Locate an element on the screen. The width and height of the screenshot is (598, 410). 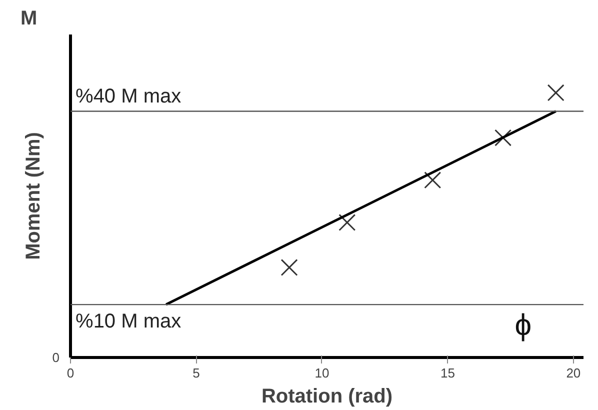
text: M is located at coordinates (29, 19).